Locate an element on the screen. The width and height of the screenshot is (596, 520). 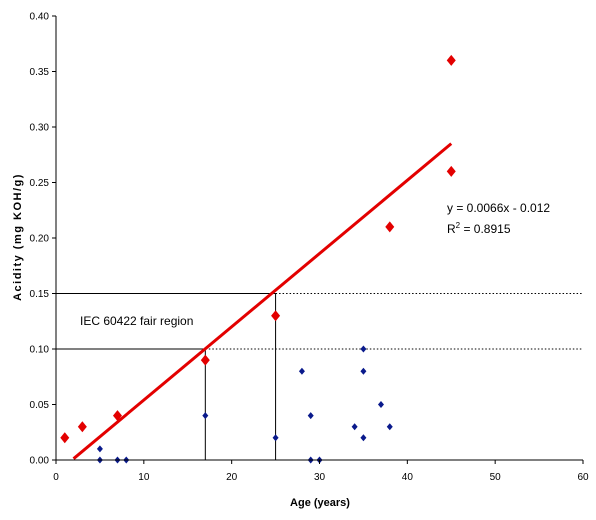
y-tick-label: 0.35 is located at coordinates (40, 72).